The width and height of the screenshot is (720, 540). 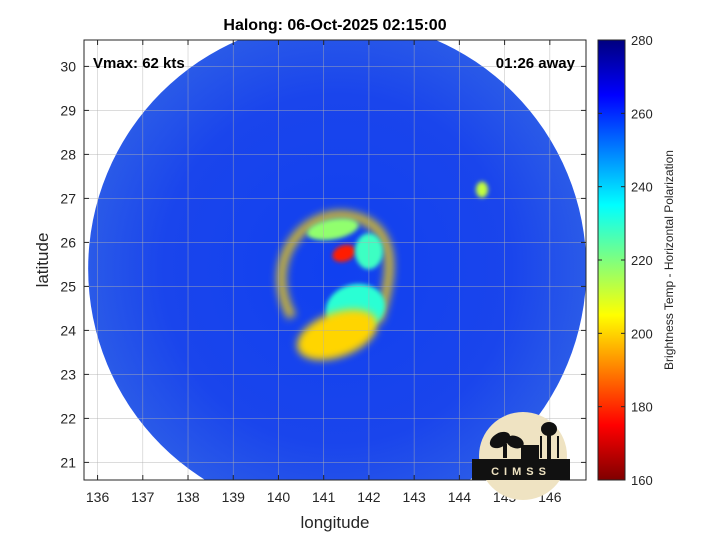 I want to click on x-tick-label: 144, so click(x=460, y=497).